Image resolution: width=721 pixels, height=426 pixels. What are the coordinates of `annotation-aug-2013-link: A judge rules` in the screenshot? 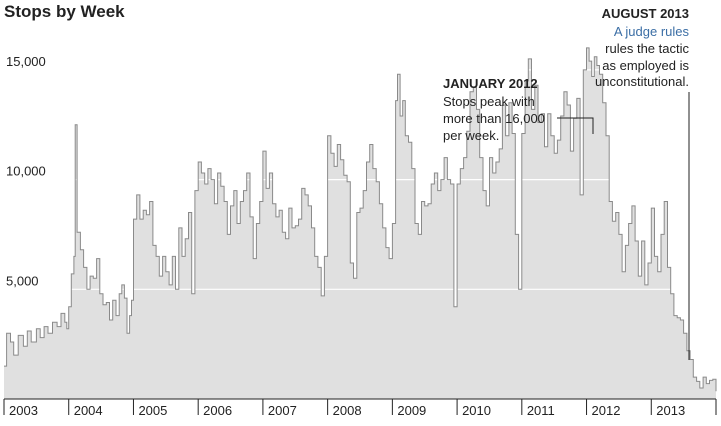 It's located at (652, 31).